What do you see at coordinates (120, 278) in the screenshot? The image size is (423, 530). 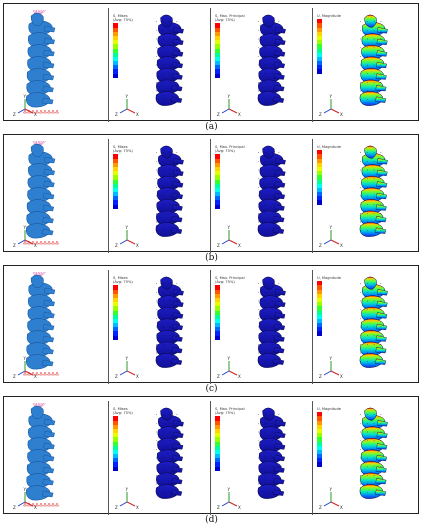 I see `legend-title: S, Mises` at bounding box center [120, 278].